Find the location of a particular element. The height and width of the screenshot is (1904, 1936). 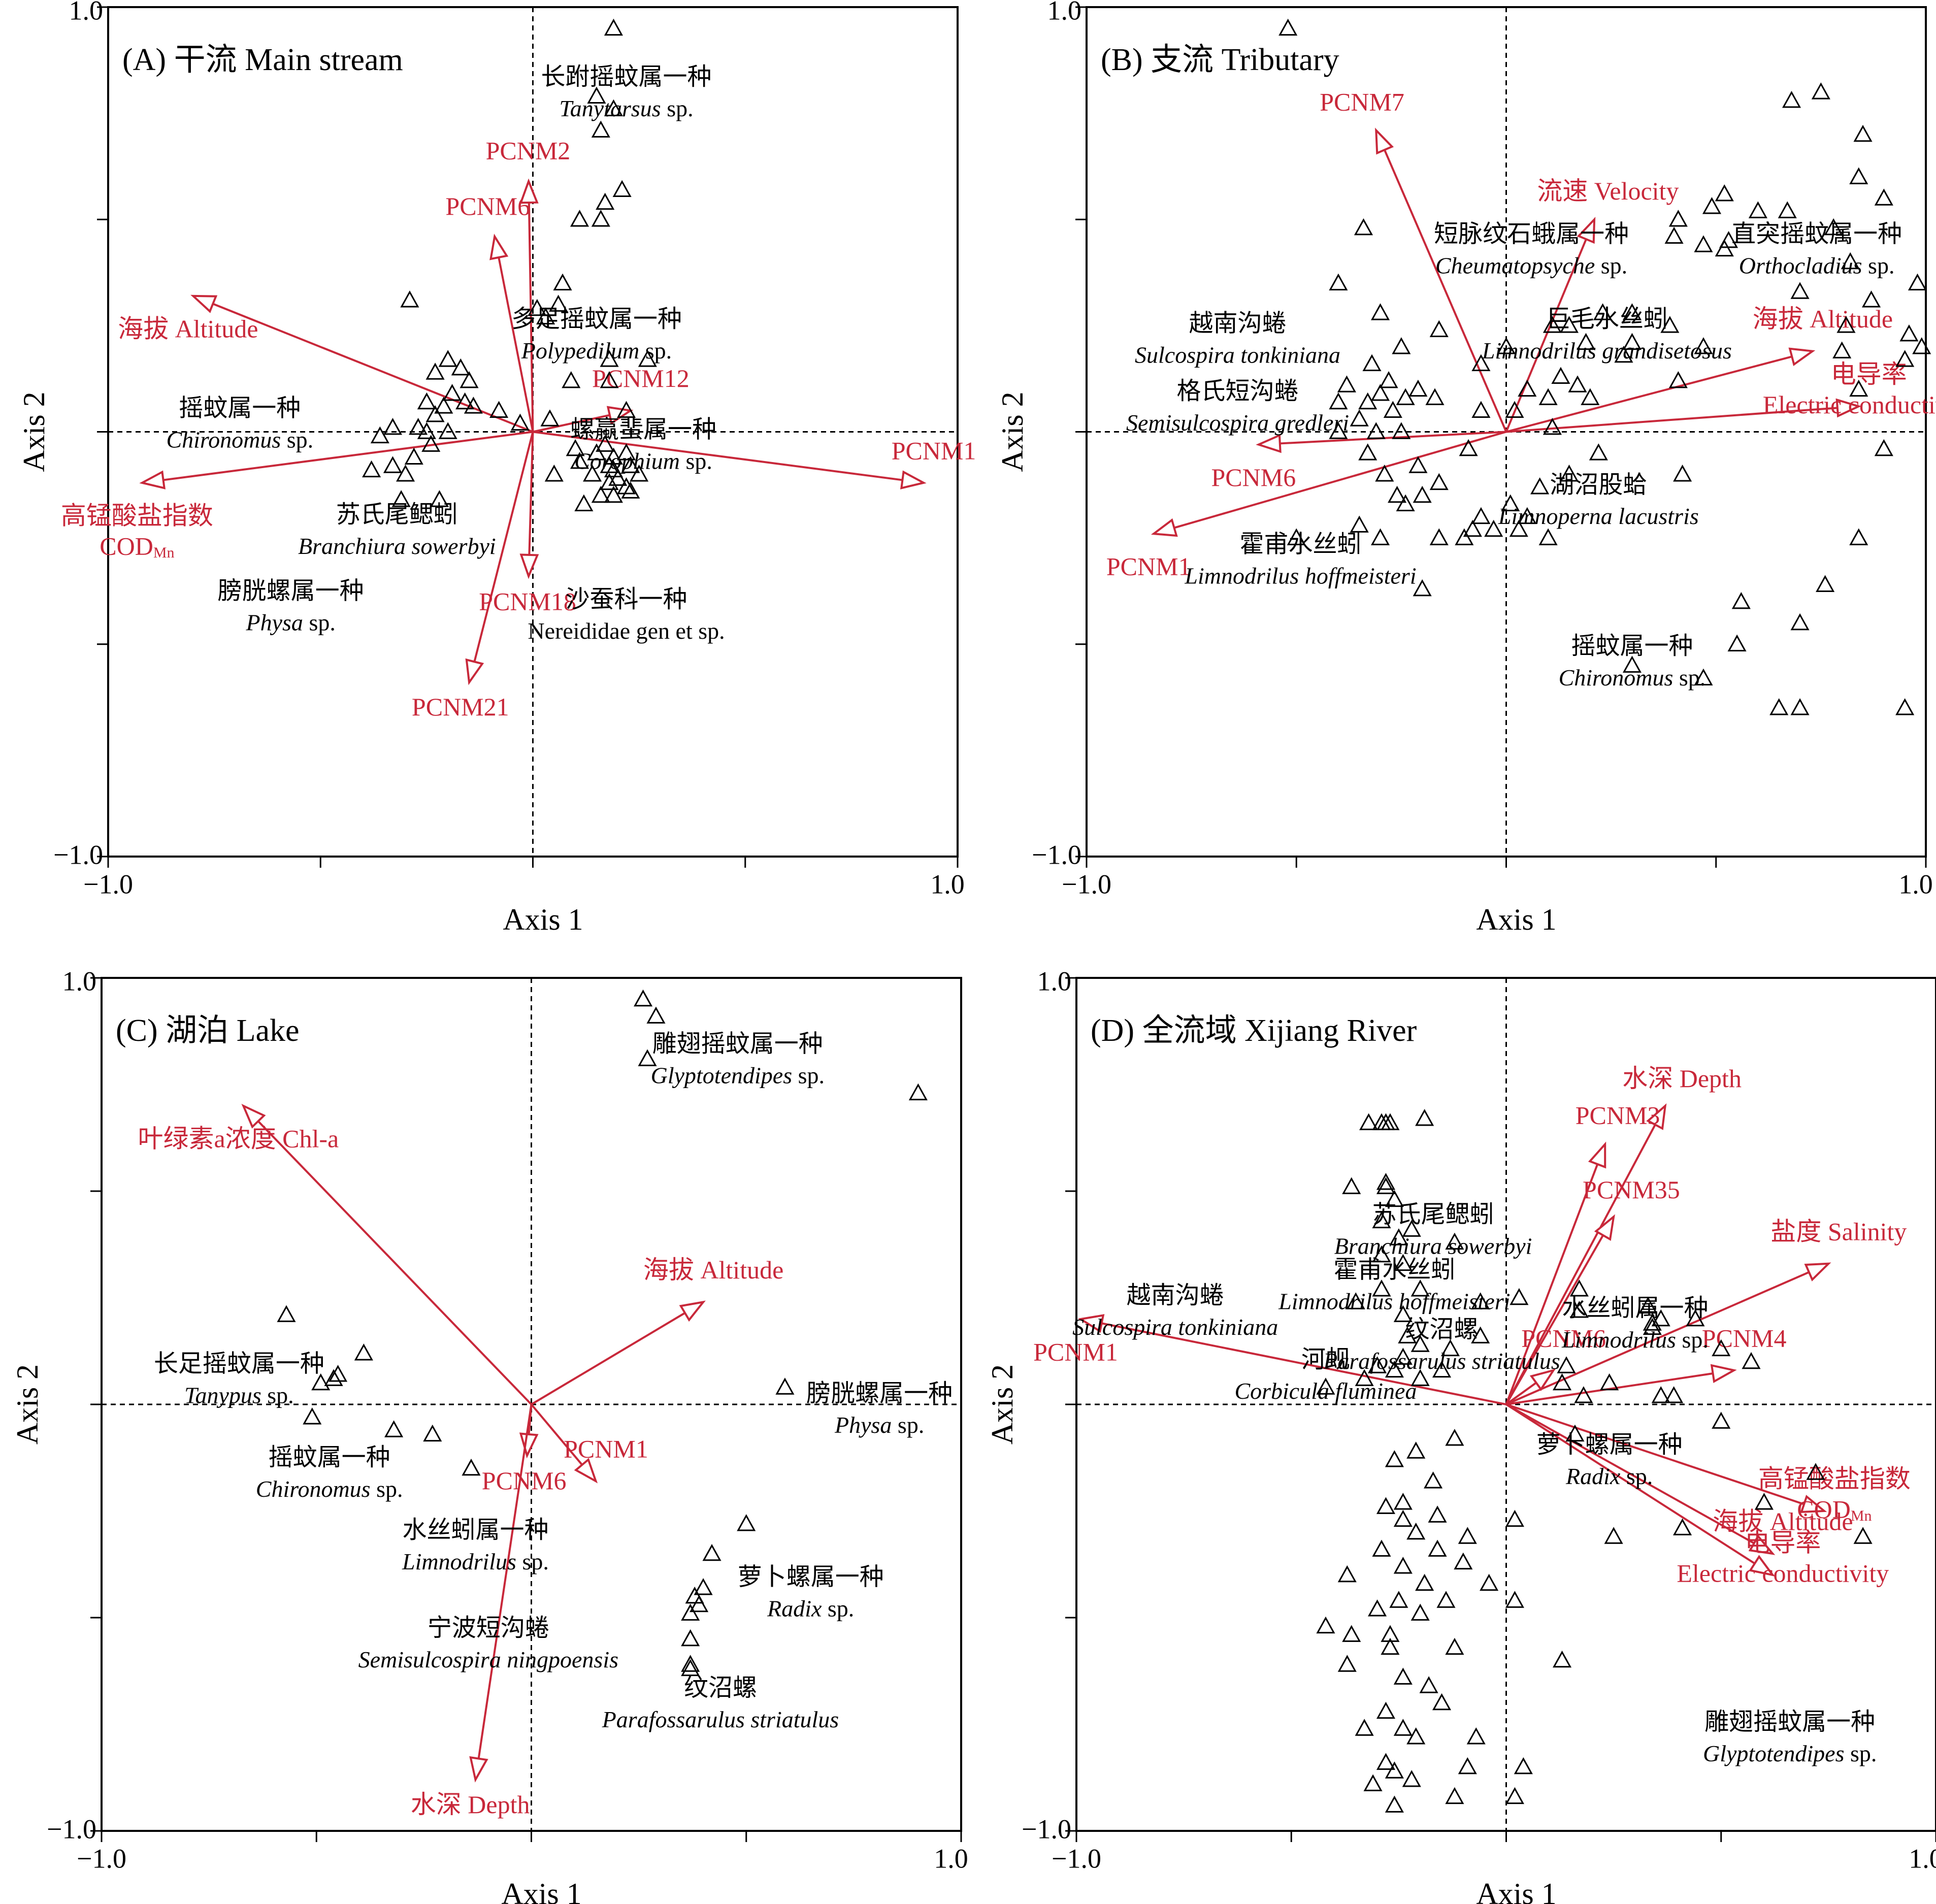

species-name-cn: 巨毛水丝蚓 is located at coordinates (1607, 319).